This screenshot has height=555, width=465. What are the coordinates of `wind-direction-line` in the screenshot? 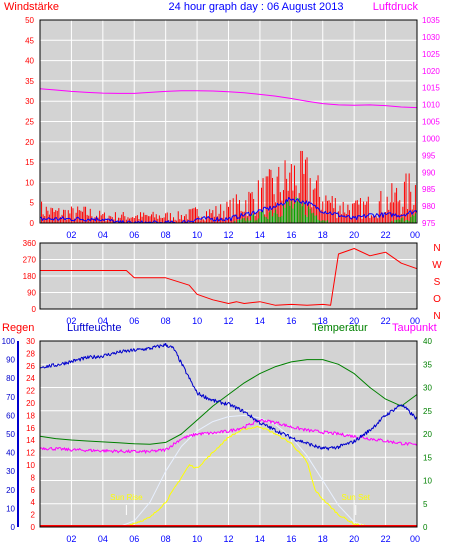 It's located at (229, 277).